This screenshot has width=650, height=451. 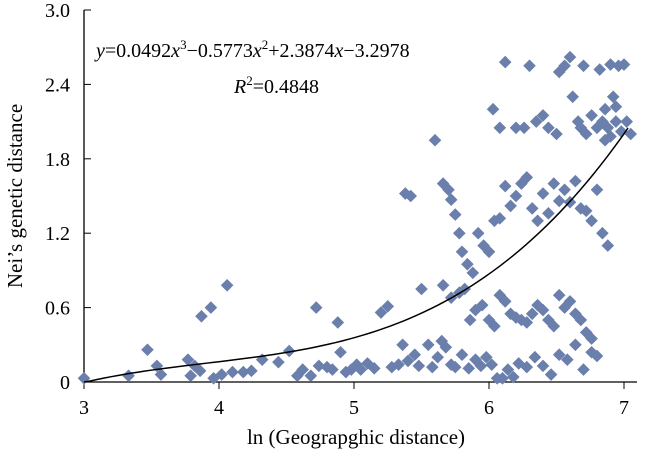 I want to click on x-tick-label: 3, so click(x=84, y=408).